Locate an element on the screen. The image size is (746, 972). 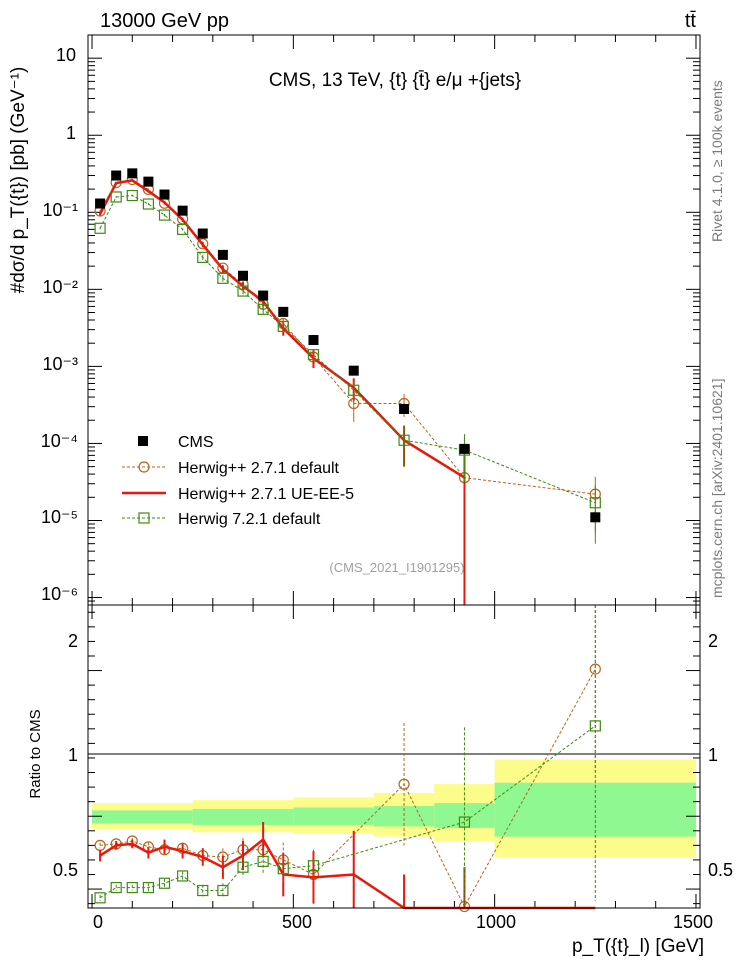
plot-title: CMS, 13 TeV, {t} {t̄} e/μ +{jets} is located at coordinates (395, 80).